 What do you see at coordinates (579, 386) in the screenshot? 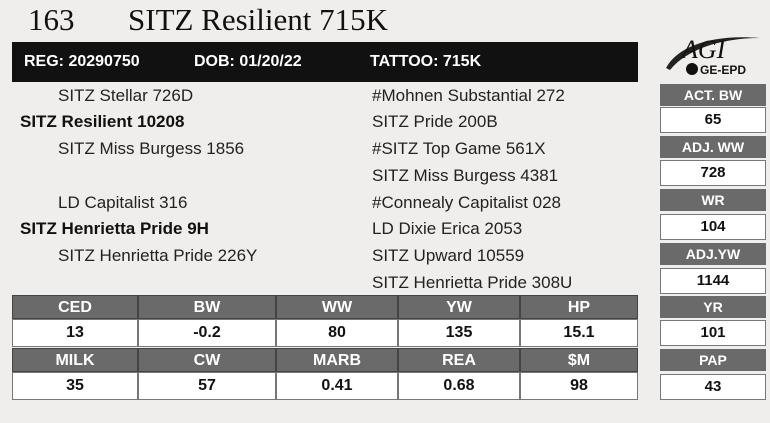
I see `epd-value-m-dollar: 98` at bounding box center [579, 386].